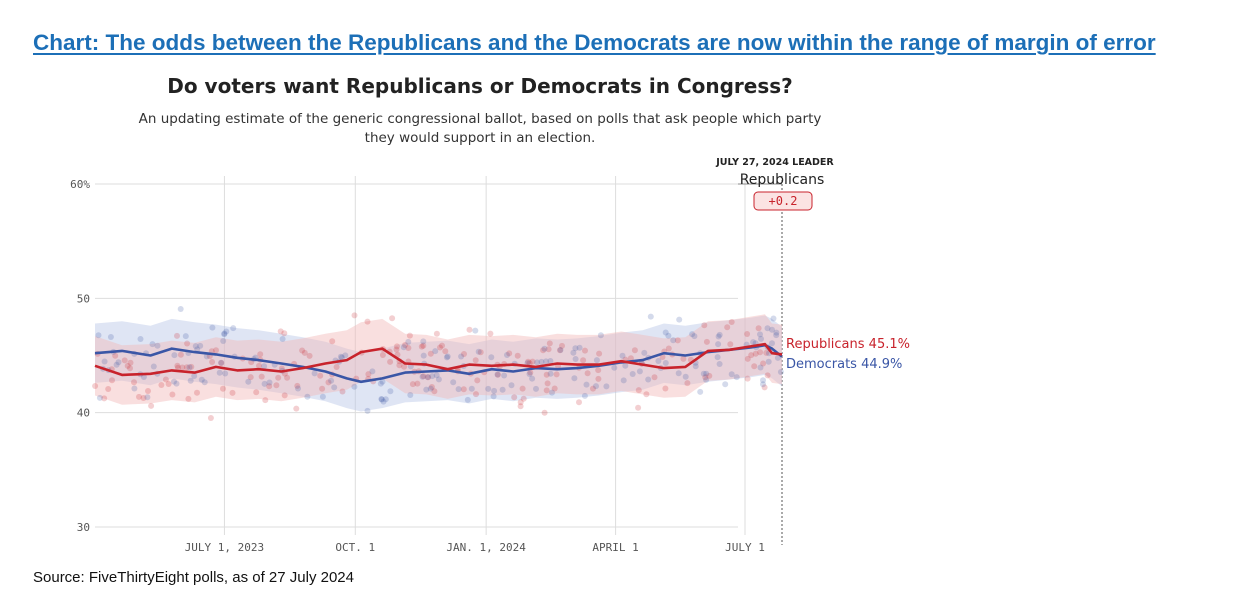  Describe the element at coordinates (480, 138) in the screenshot. I see `chart-subtitle-line-2: they would support in an election.` at that location.